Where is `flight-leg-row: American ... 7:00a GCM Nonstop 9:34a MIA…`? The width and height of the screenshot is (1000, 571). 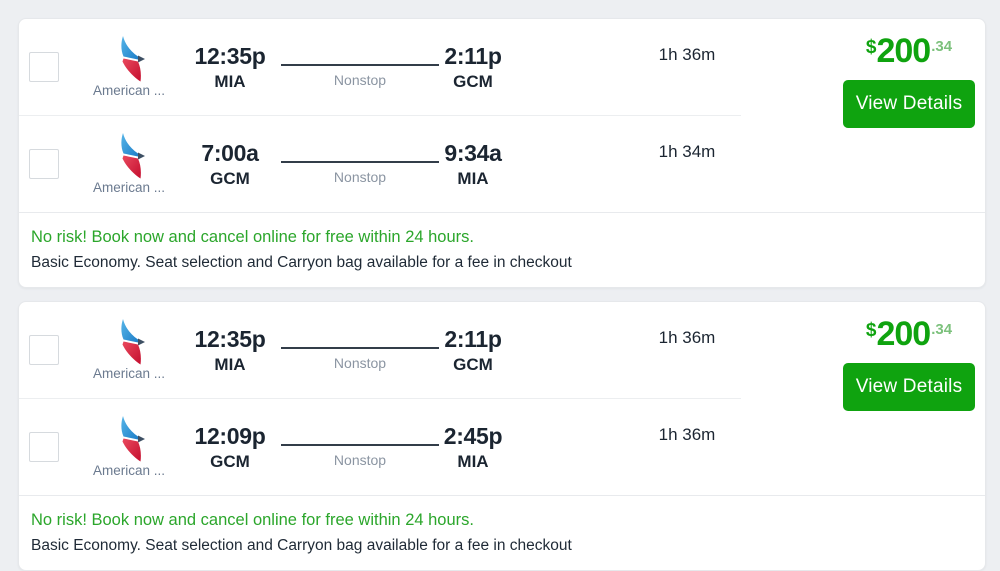 flight-leg-row: American ... 7:00a GCM Nonstop 9:34a MIA… is located at coordinates (380, 164).